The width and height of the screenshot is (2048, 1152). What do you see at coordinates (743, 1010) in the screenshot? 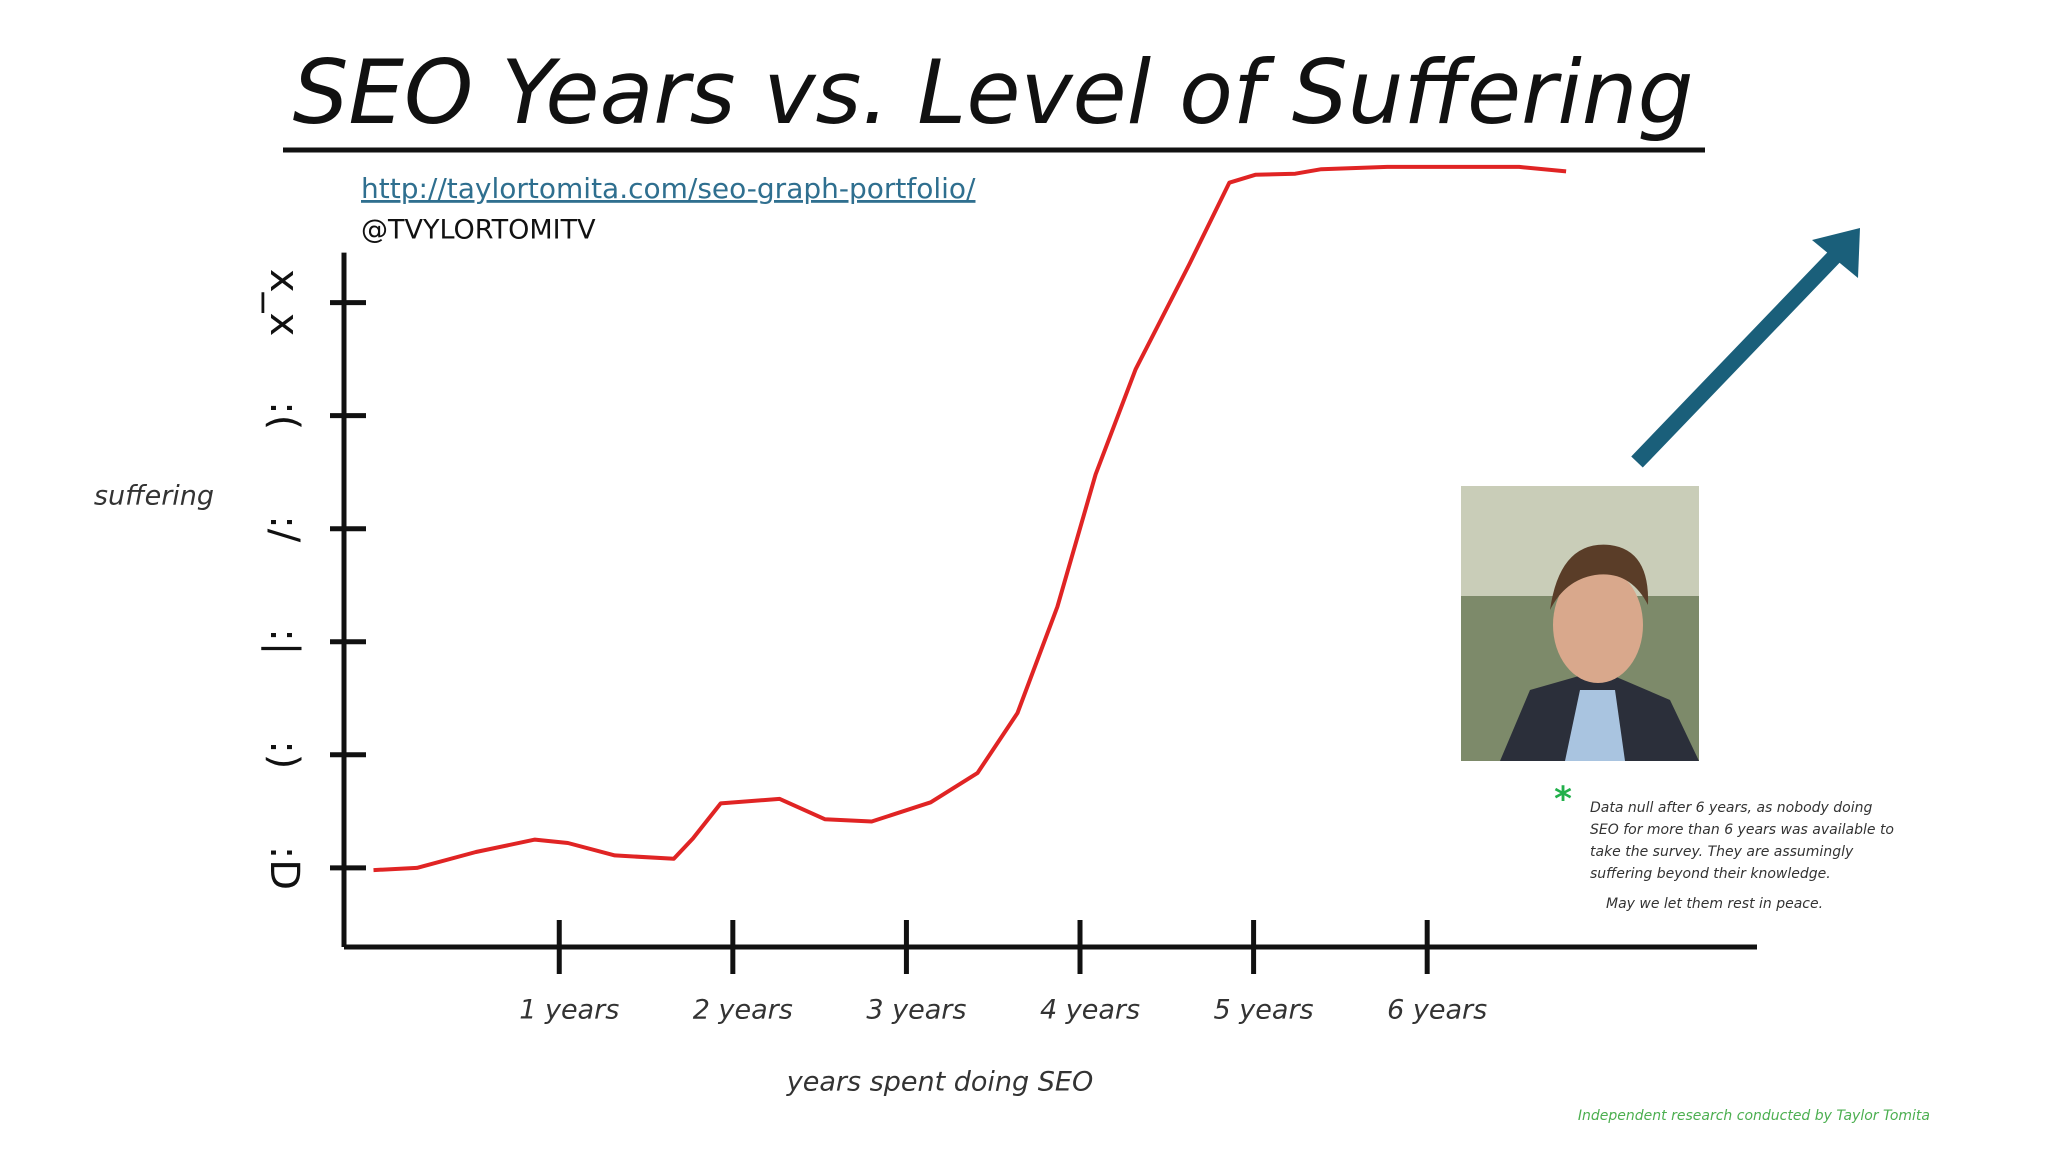
I see `x-tick-label: 2 years` at bounding box center [743, 1010].